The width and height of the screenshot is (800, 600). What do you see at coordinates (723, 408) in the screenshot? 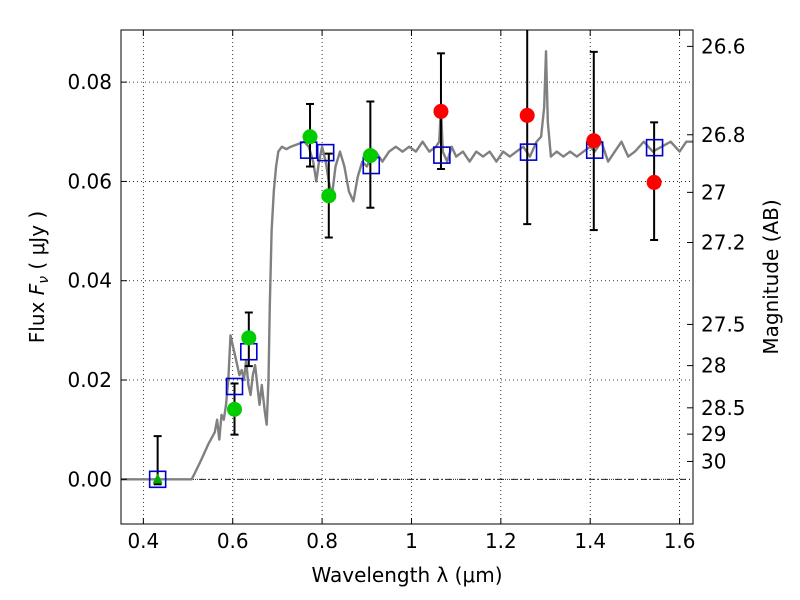
I see `magnitude-tick-label: 28.5` at bounding box center [723, 408].